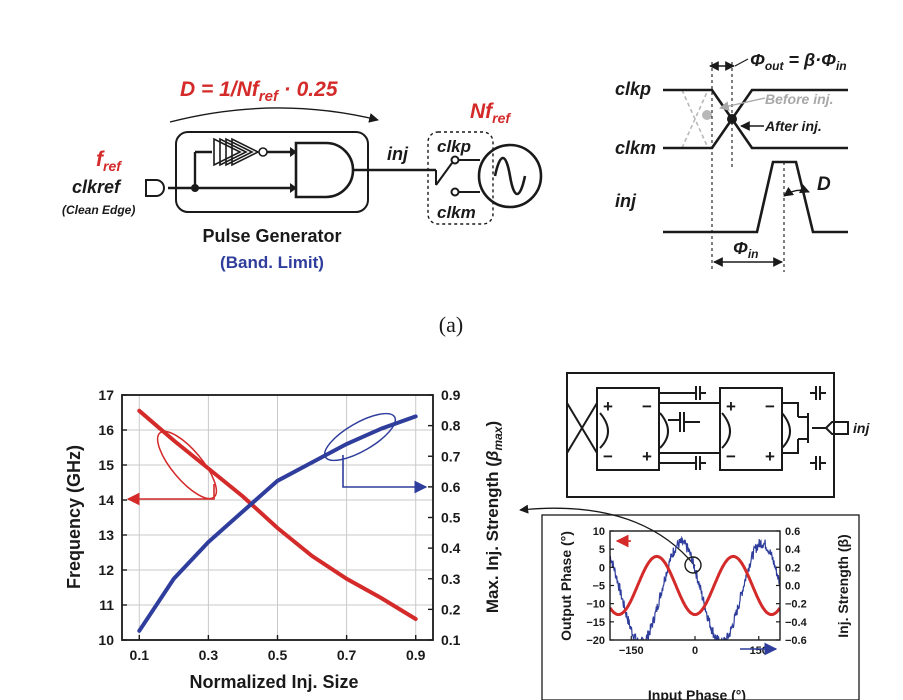  I want to click on inset-y2-tick-label-2: 0.2, so click(792, 568).